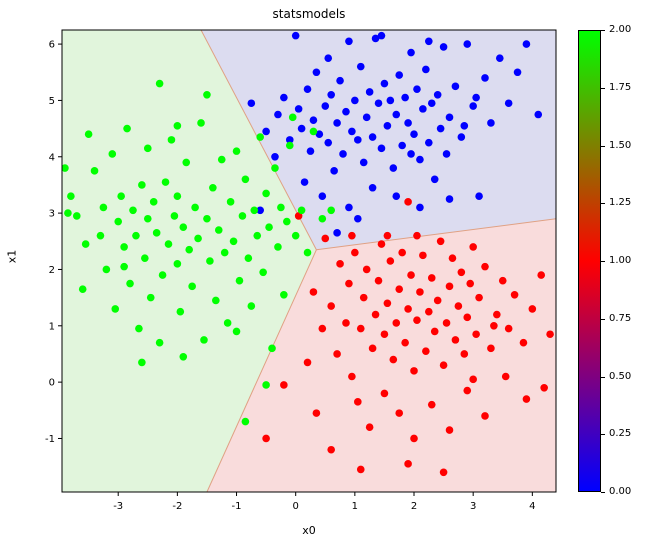 Image resolution: width=660 pixels, height=545 pixels. What do you see at coordinates (309, 530) in the screenshot?
I see `x-axis-label: x0` at bounding box center [309, 530].